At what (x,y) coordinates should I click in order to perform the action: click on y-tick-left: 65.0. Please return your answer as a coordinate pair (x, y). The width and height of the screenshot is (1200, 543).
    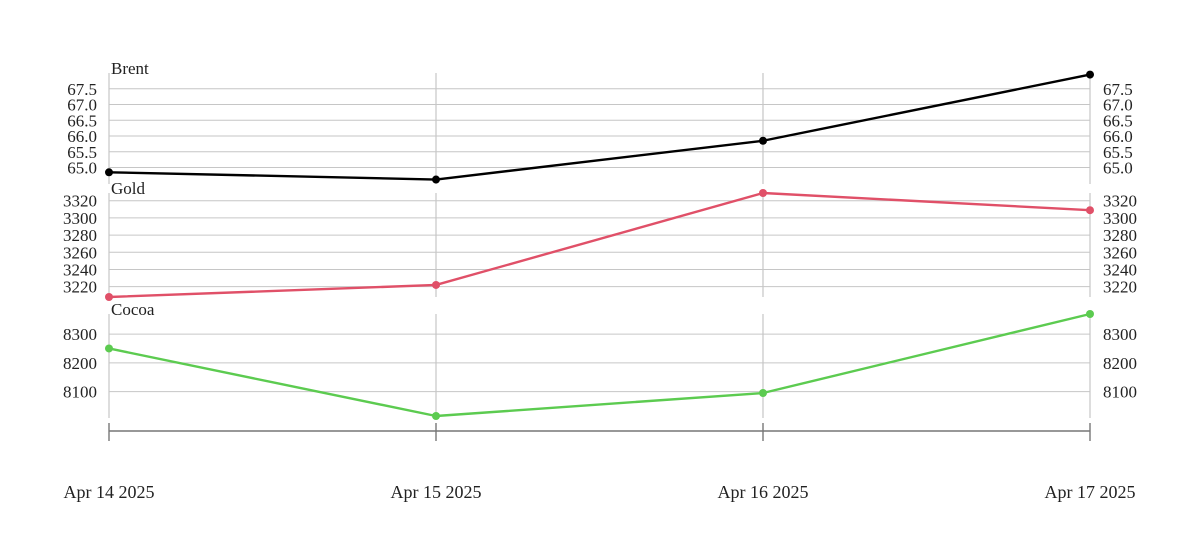
    Looking at the image, I should click on (82, 168).